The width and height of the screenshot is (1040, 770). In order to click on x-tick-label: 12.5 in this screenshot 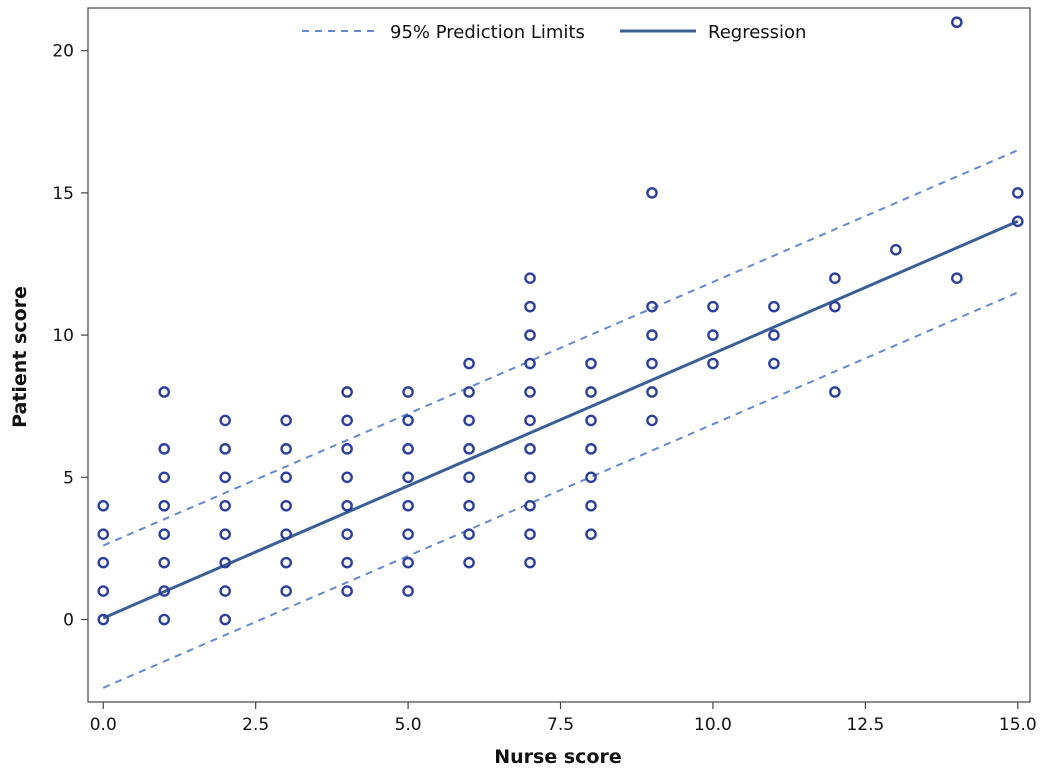, I will do `click(865, 725)`.